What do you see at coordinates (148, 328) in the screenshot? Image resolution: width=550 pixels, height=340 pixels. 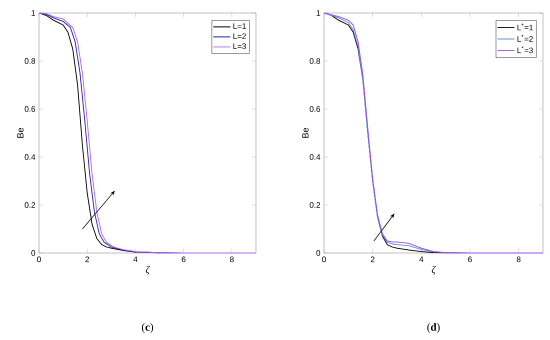 I see `text: (c)` at bounding box center [148, 328].